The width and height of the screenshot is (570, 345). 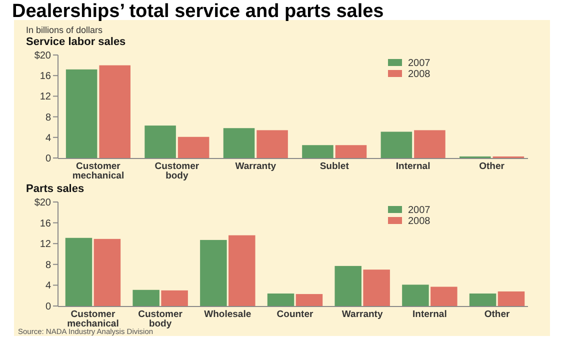 What do you see at coordinates (335, 166) in the screenshot?
I see `x-tick-label: Sublet` at bounding box center [335, 166].